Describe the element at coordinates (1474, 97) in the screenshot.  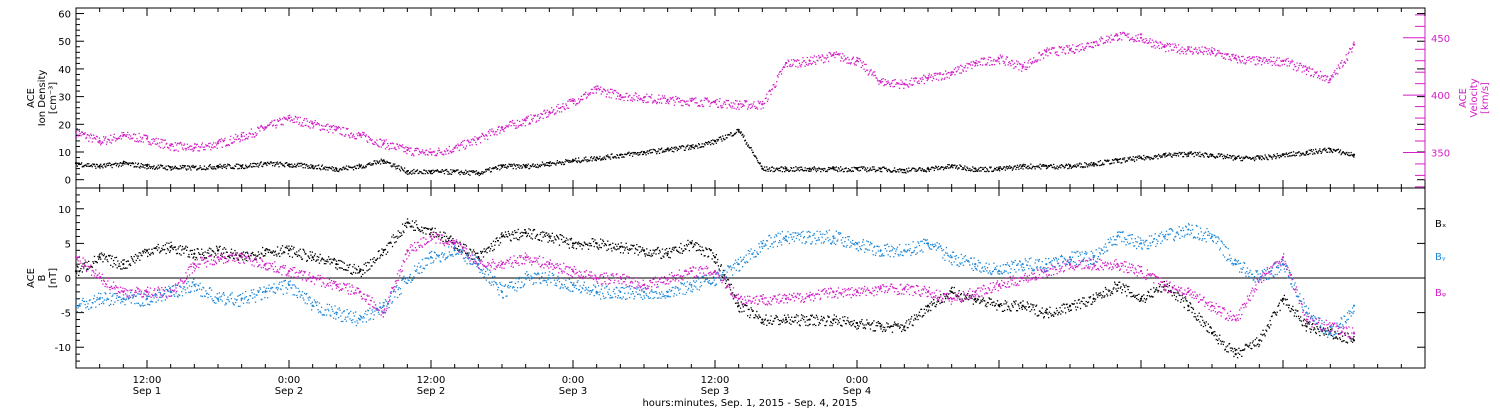
I see `velocity-axis-title-line: Velocity` at that location.